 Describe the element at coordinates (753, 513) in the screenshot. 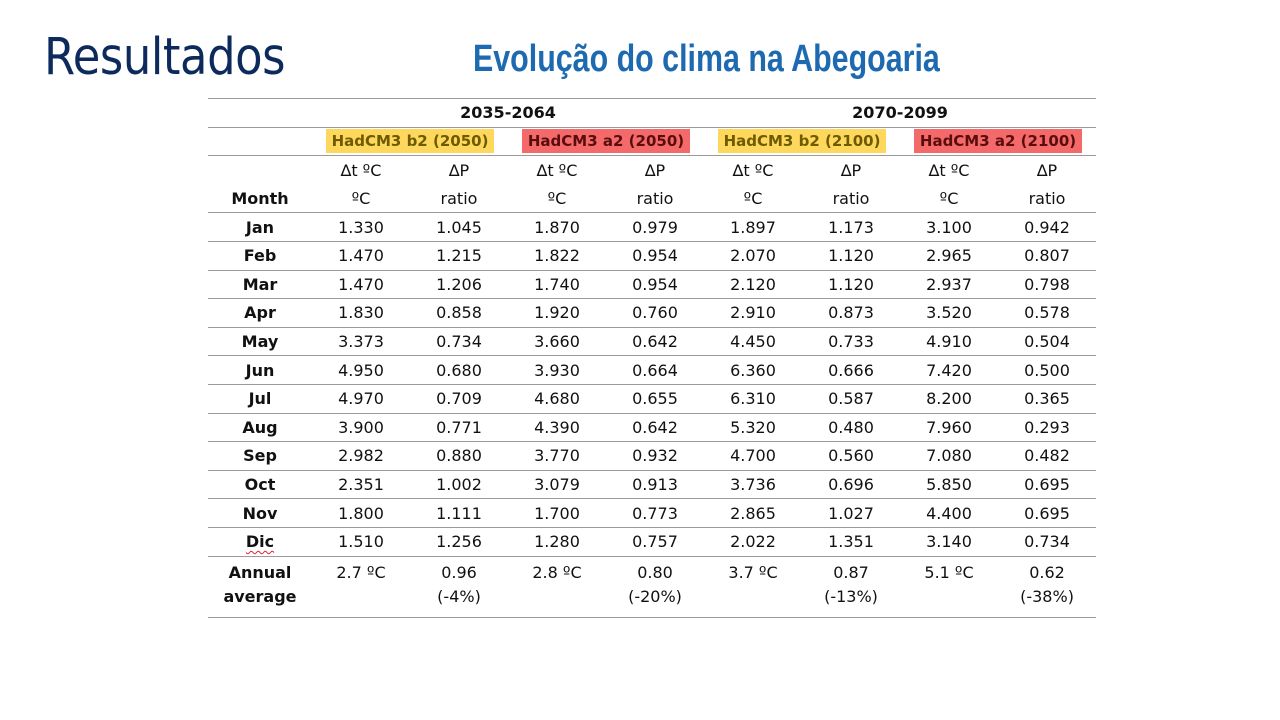

I see `value-cell: 2.865` at that location.